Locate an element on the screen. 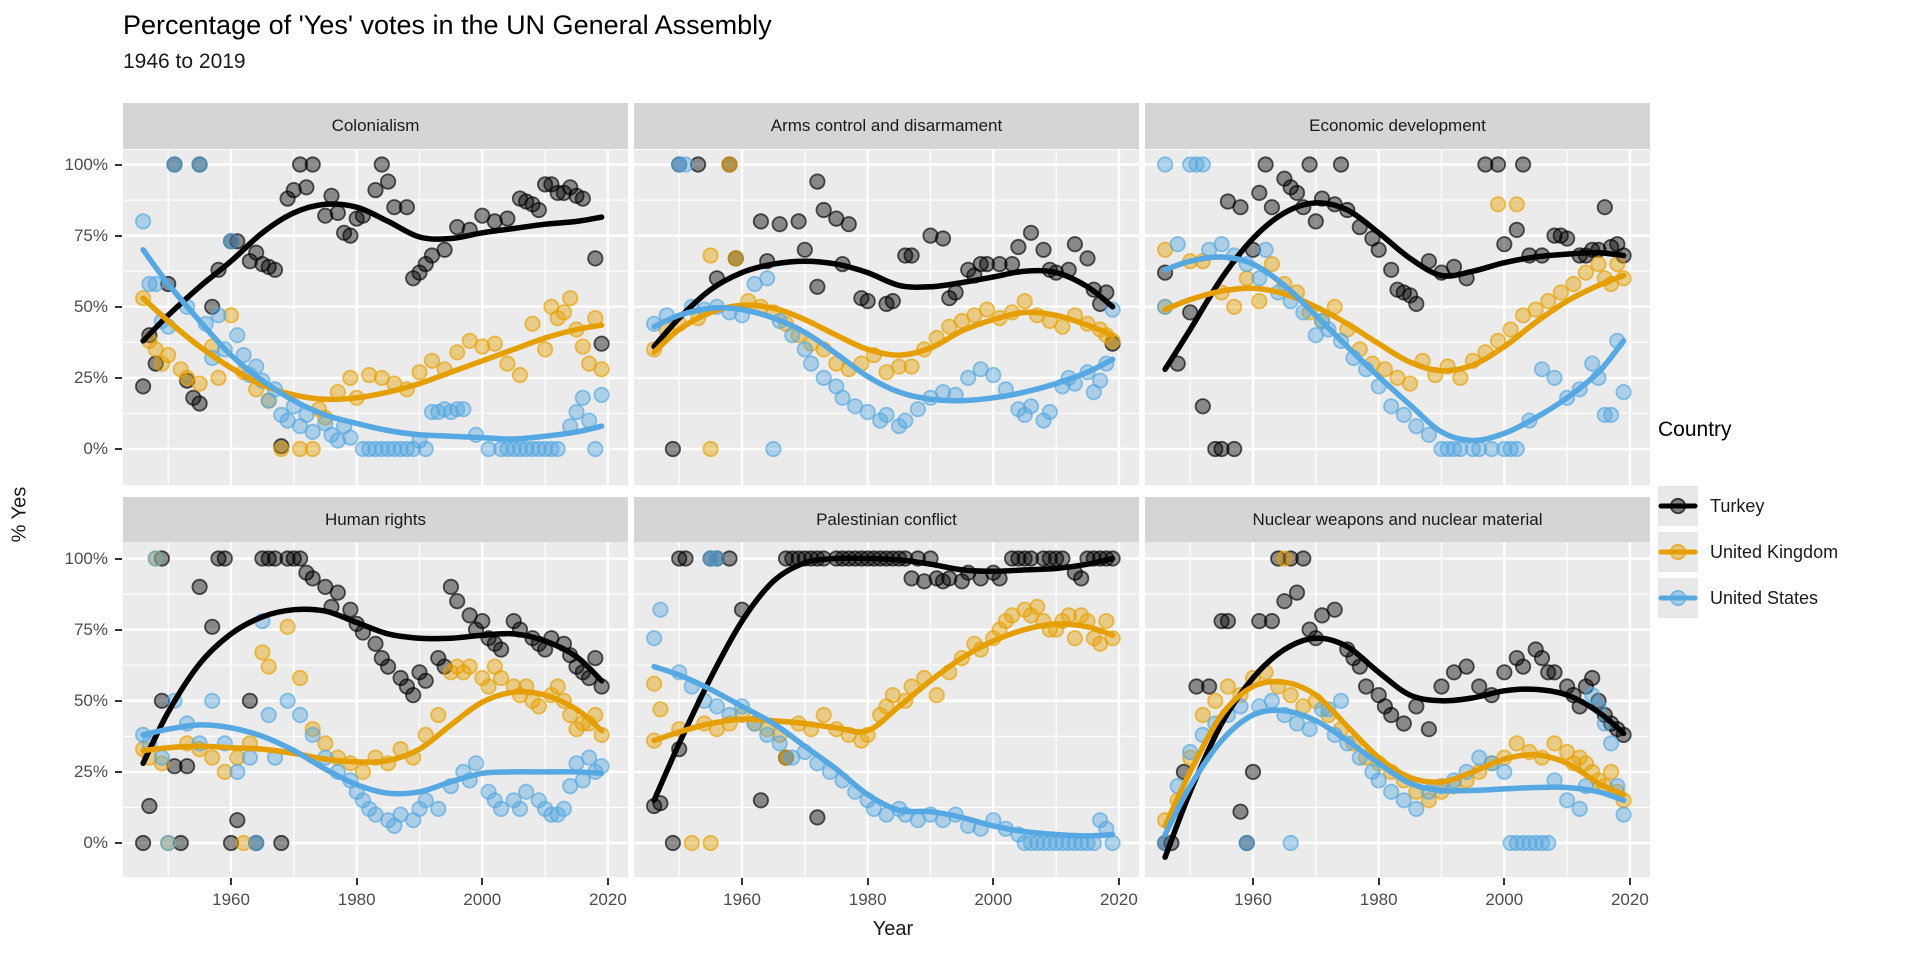 The height and width of the screenshot is (960, 1920). points-united-states is located at coordinates (883, 307).